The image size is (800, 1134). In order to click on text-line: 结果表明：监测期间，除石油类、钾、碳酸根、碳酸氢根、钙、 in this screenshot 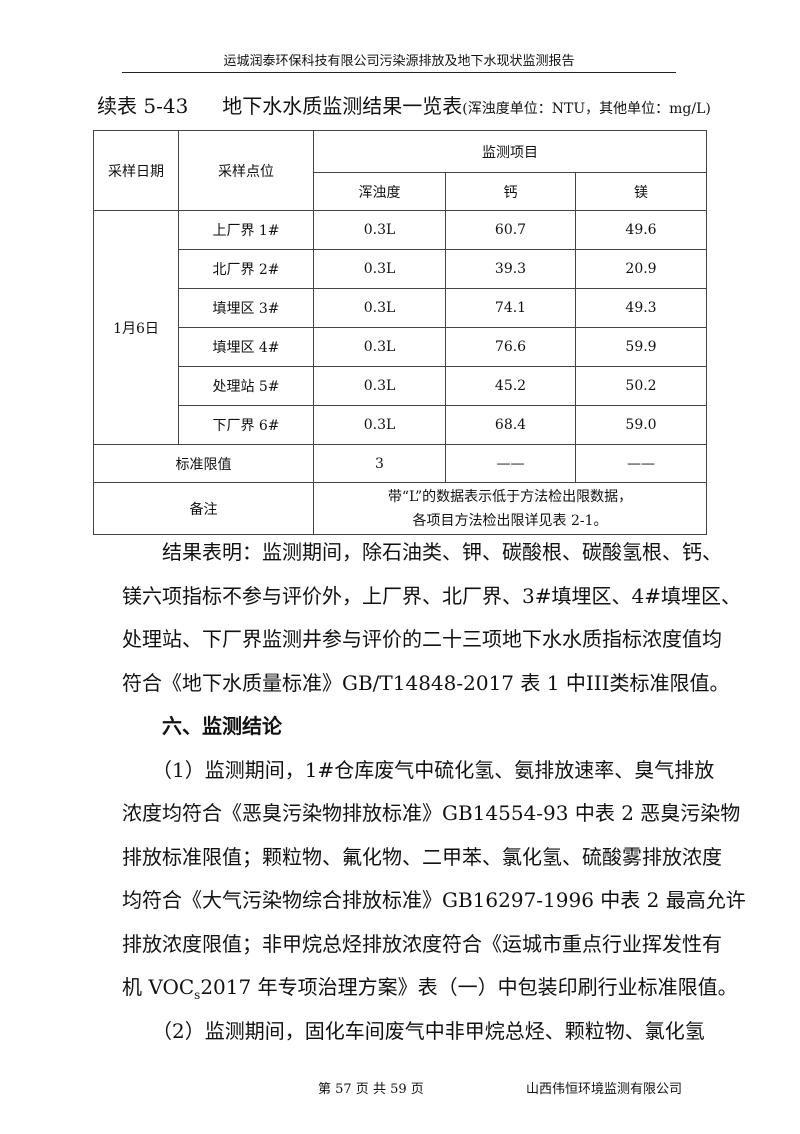, I will do `click(422, 552)`.